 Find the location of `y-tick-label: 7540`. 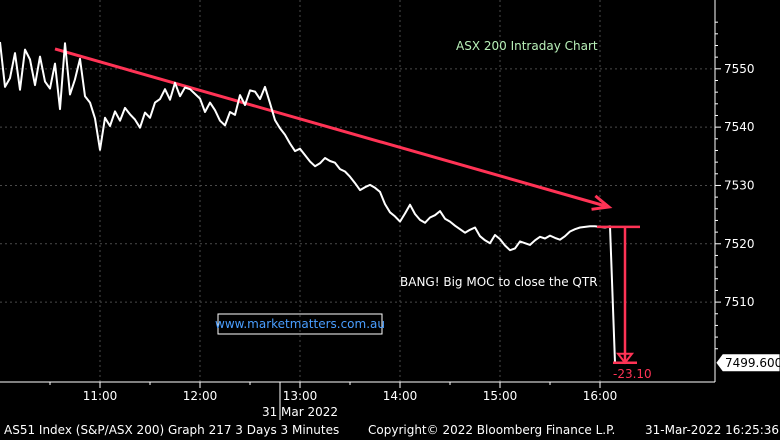

y-tick-label: 7540 is located at coordinates (739, 127).